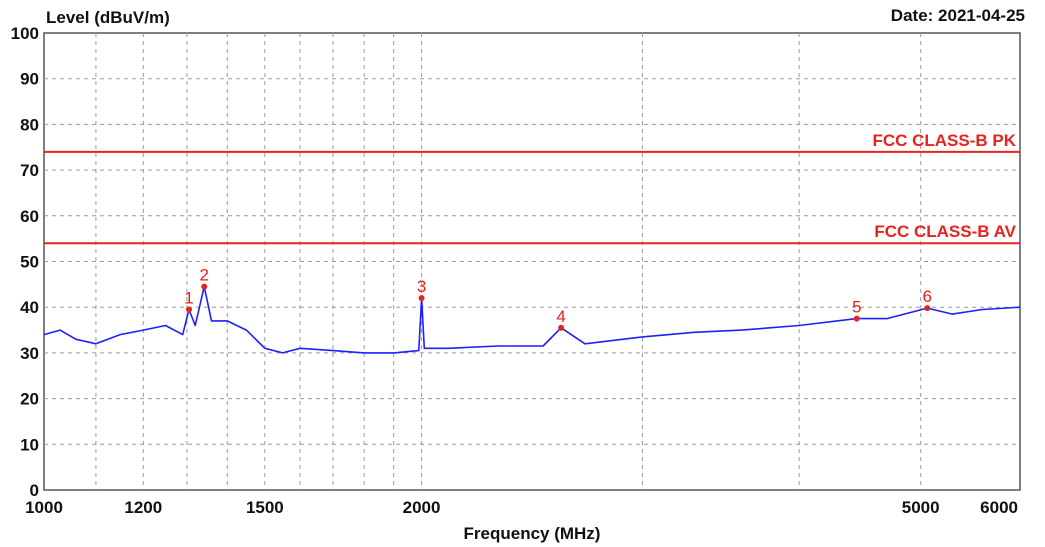 The image size is (1045, 547). I want to click on x-tick-label: 2000, so click(422, 507).